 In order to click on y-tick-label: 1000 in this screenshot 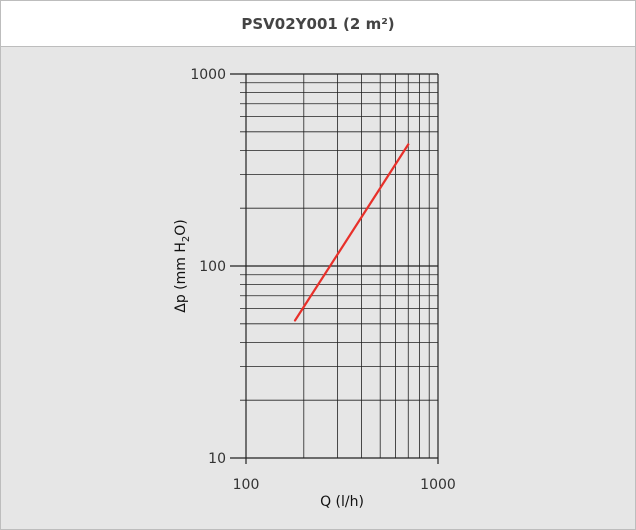, I will do `click(208, 75)`.